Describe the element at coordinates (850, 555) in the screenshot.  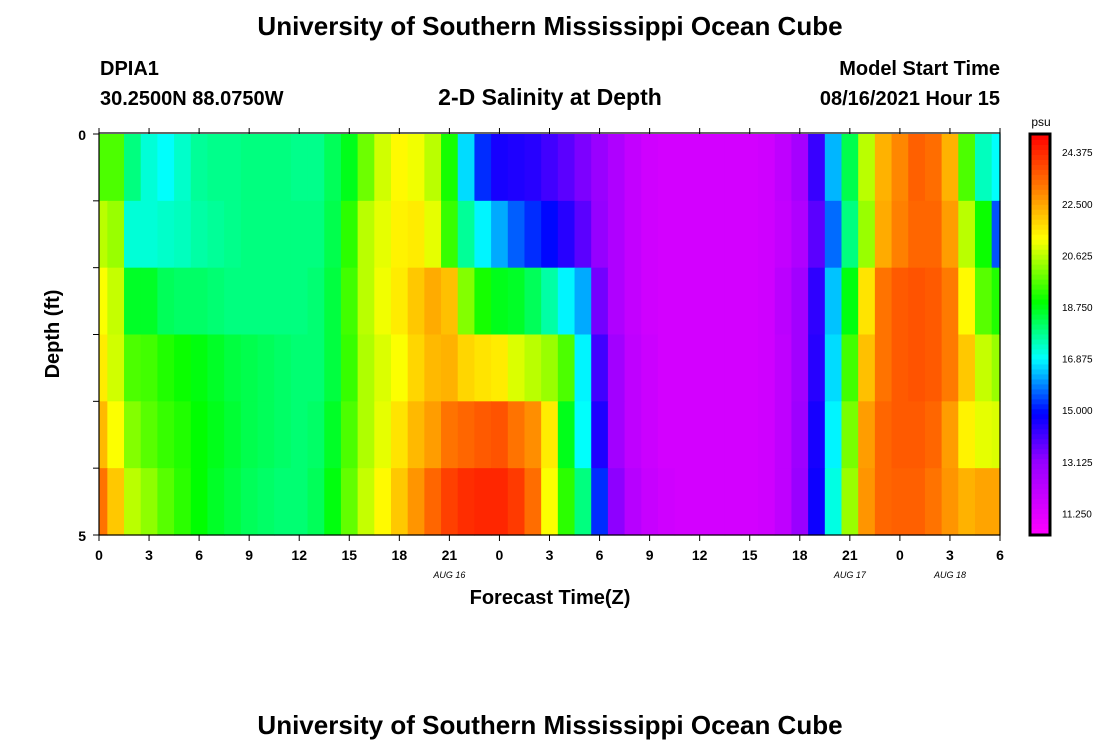
I see `x-tick-label: 21` at that location.